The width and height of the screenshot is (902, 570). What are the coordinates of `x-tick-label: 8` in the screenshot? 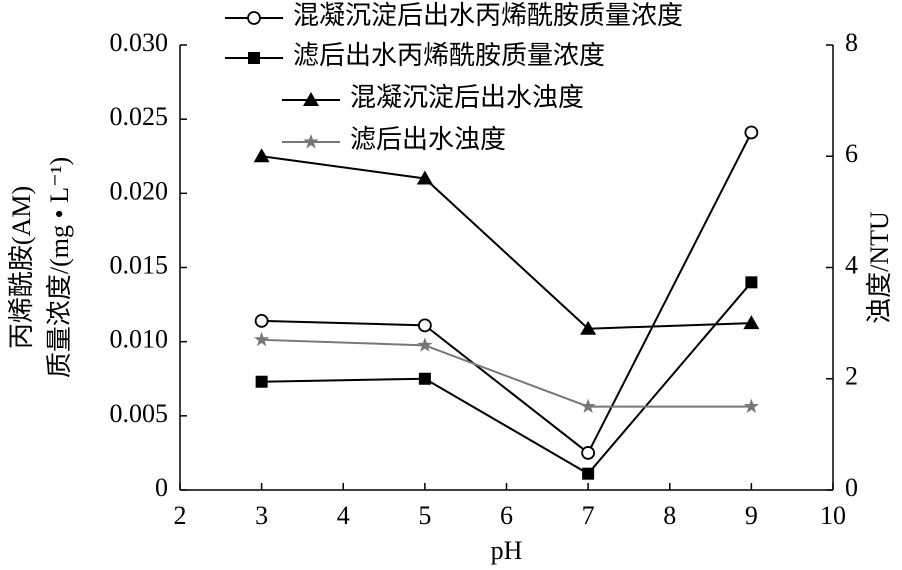 It's located at (669, 515).